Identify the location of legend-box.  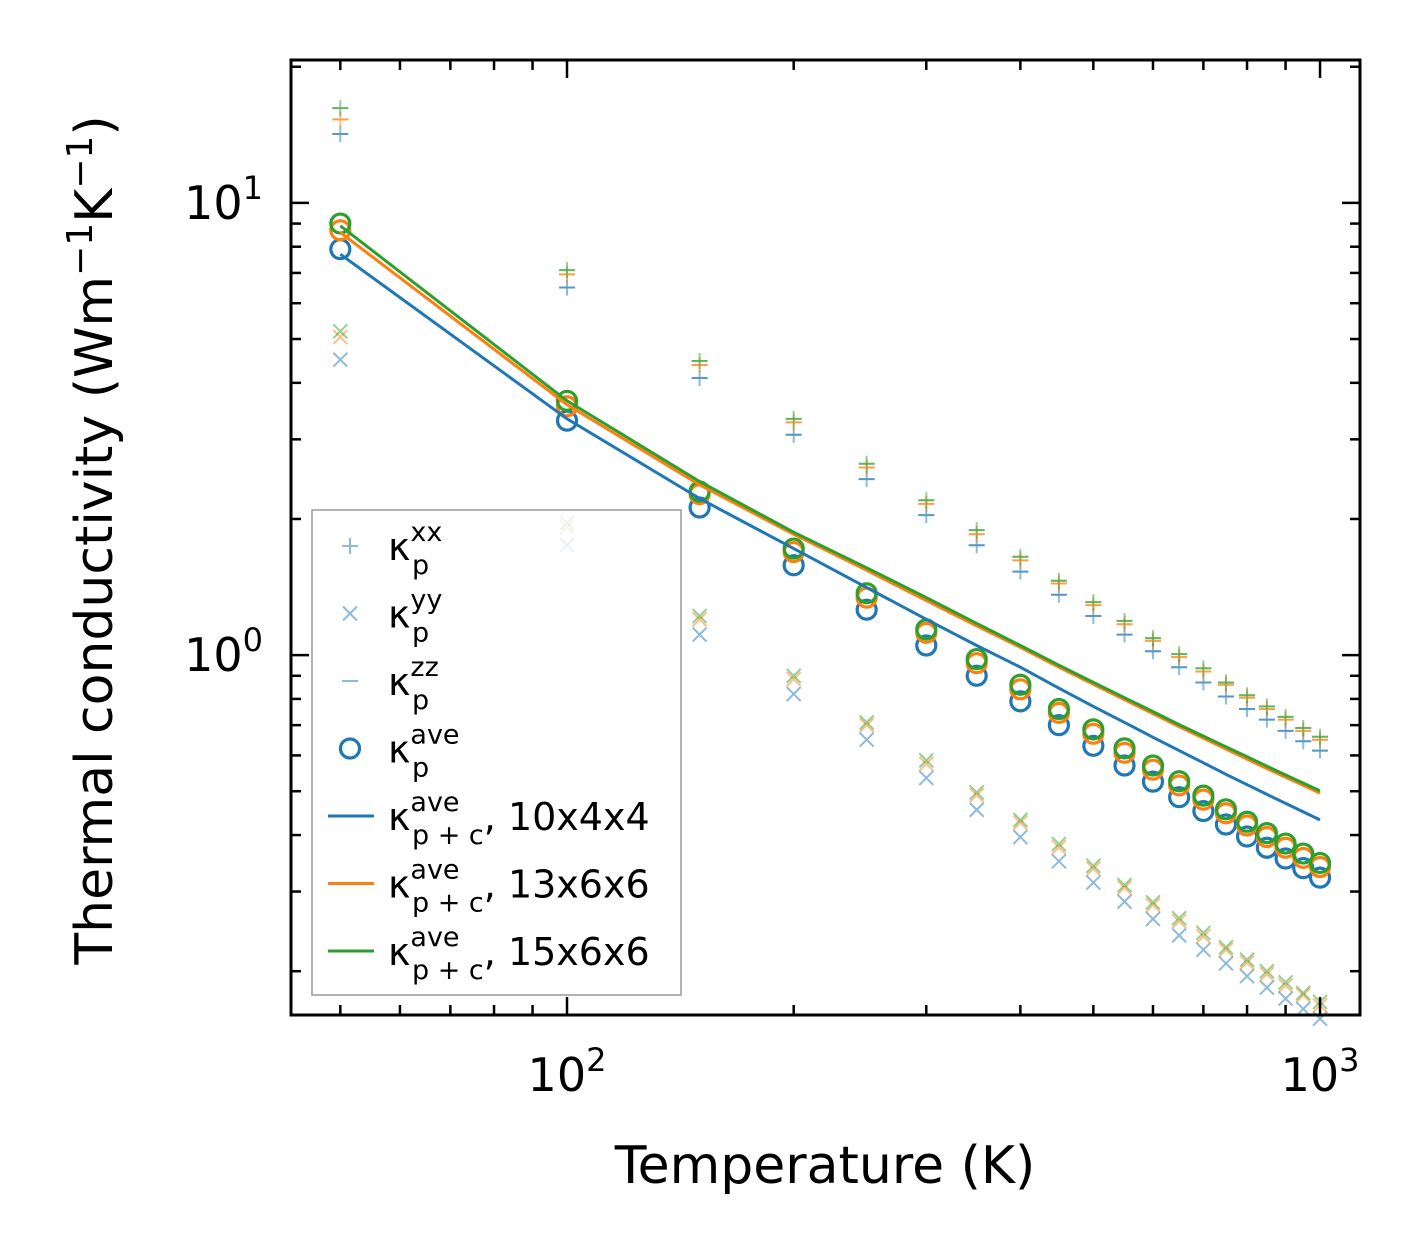
(496, 752).